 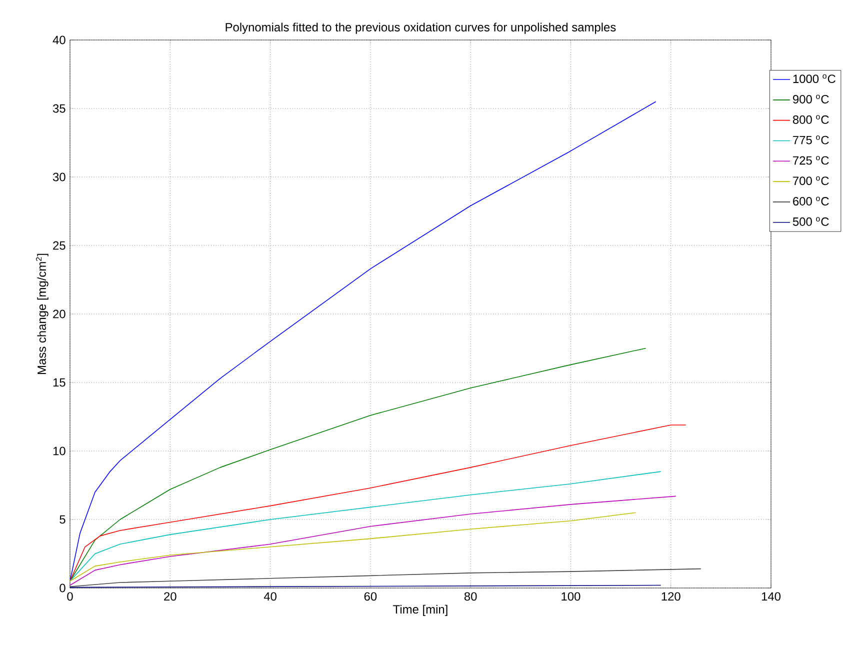 I want to click on legend-label: 500 $^{o}$C, so click(x=810, y=221).